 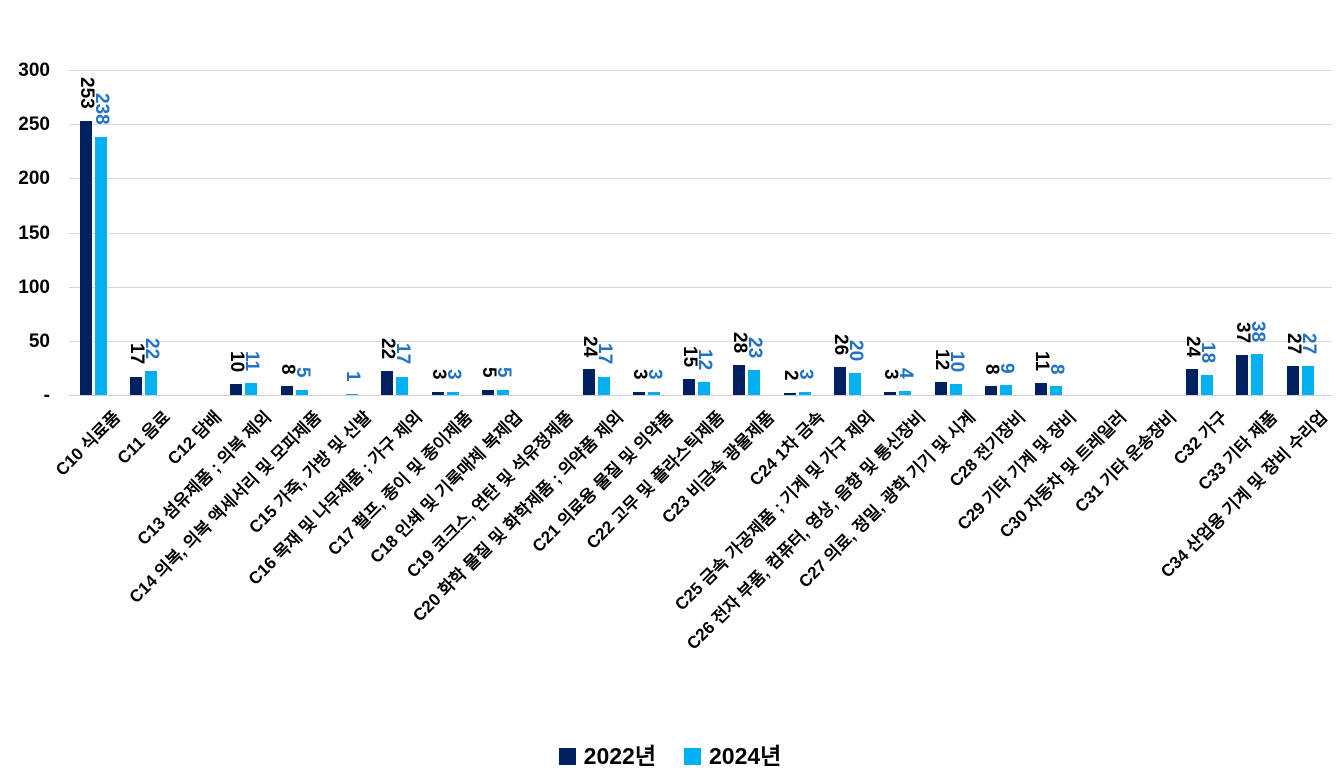 I want to click on value-label-2022년-C20: 24, so click(x=589, y=346).